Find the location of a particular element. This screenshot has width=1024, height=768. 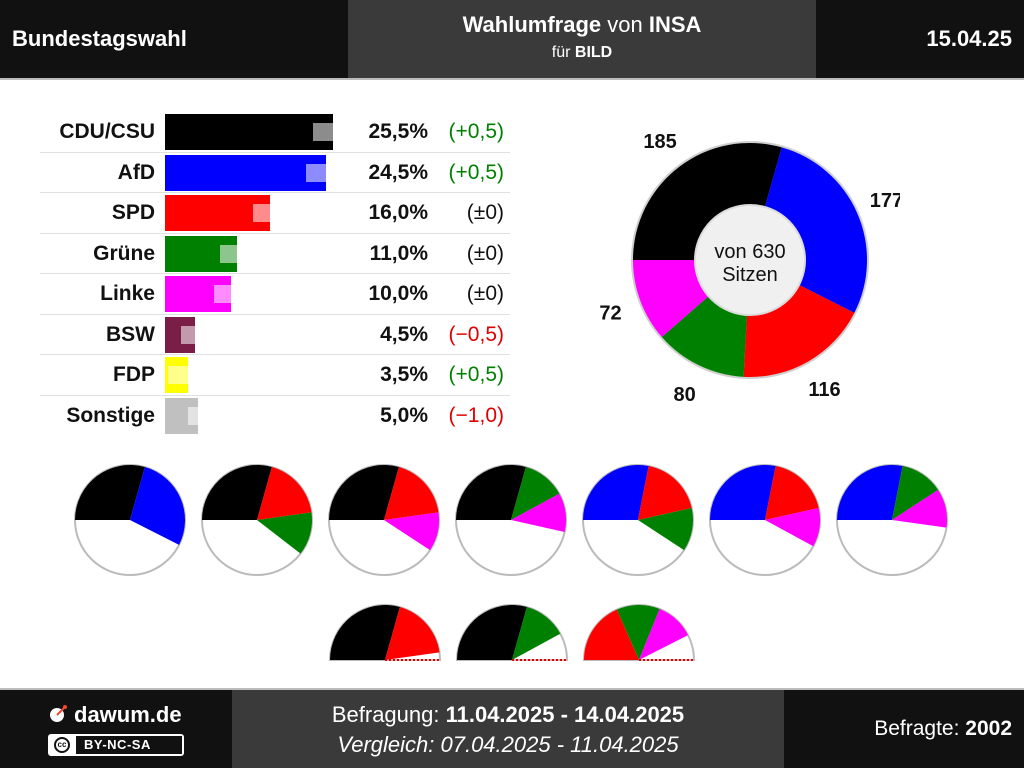

donut-hole is located at coordinates (750, 260).